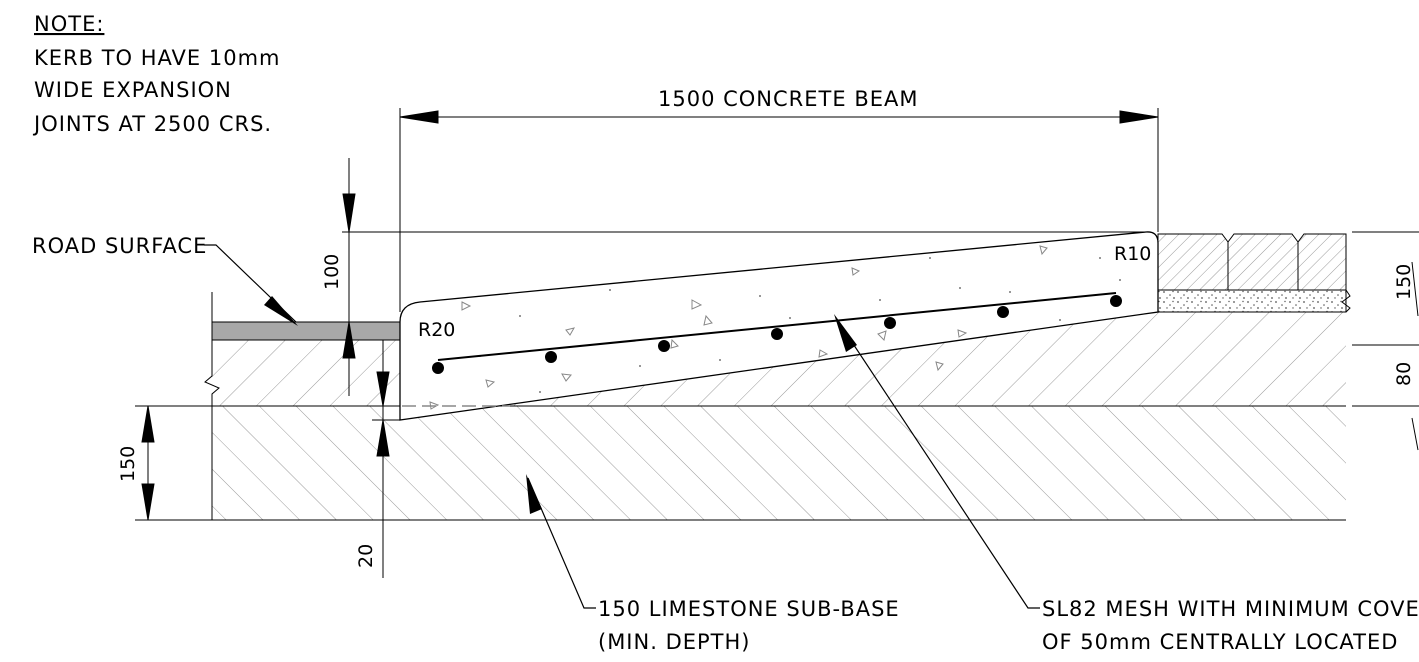  Describe the element at coordinates (436, 330) in the screenshot. I see `radius-left-label: R20` at that location.